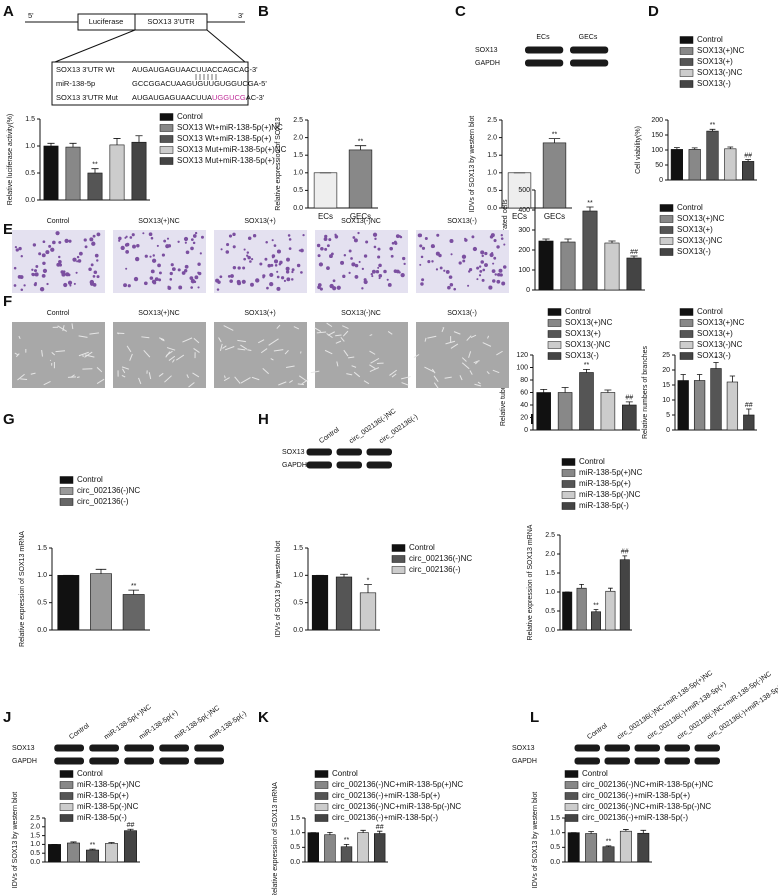  What do you see at coordinates (588, 37) in the screenshot?
I see `lane-label: GECs` at bounding box center [588, 37].